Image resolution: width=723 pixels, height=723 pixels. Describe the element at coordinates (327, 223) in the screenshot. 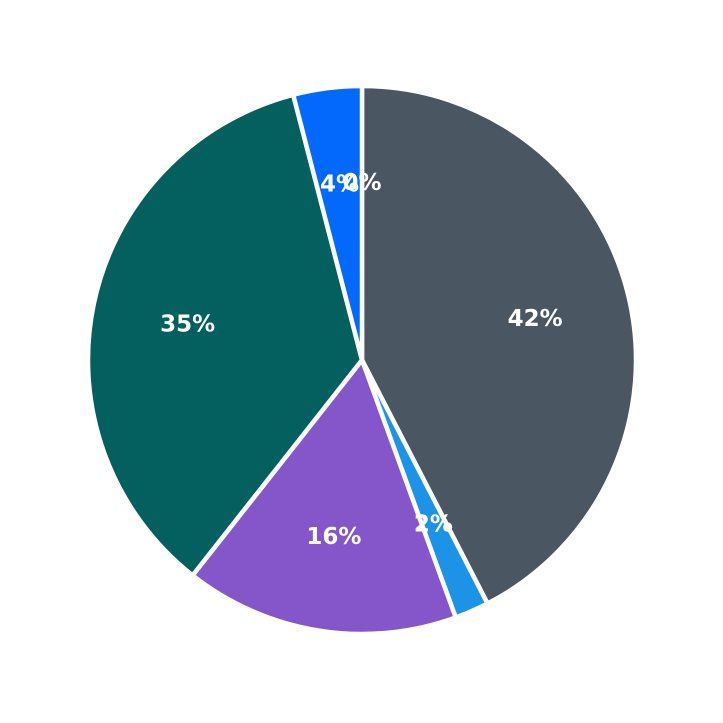

I see `pie-slice-4pct` at that location.